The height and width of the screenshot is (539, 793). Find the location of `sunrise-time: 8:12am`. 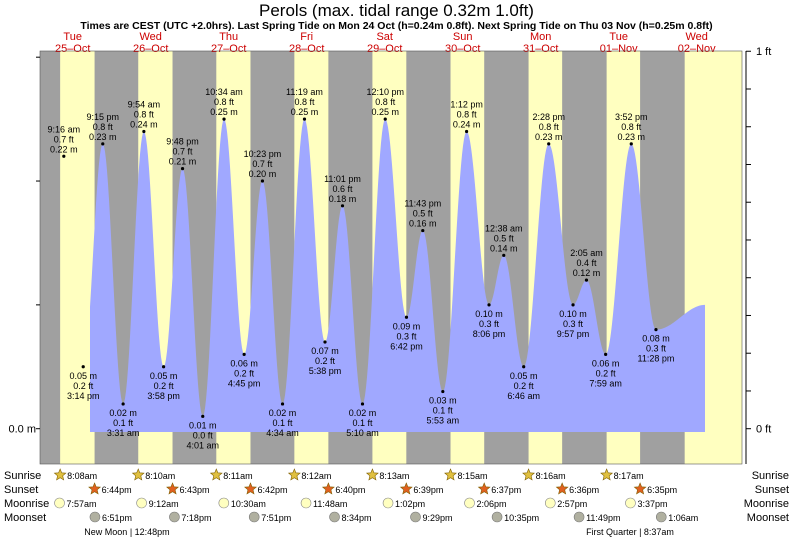

sunrise-time: 8:12am is located at coordinates (316, 476).